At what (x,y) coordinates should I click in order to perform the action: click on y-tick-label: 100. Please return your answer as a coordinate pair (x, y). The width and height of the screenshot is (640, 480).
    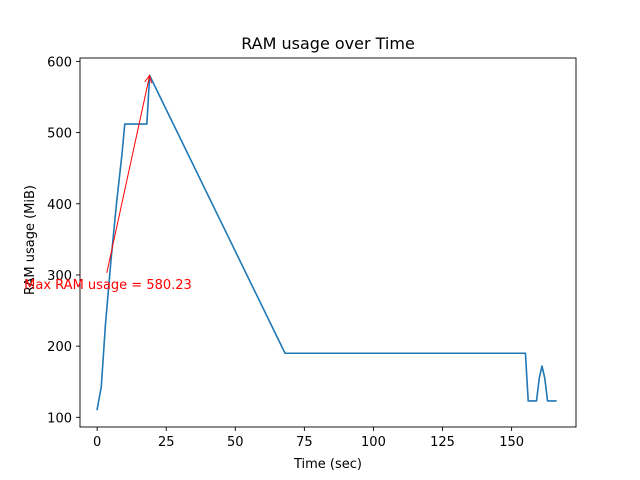
    Looking at the image, I should click on (59, 418).